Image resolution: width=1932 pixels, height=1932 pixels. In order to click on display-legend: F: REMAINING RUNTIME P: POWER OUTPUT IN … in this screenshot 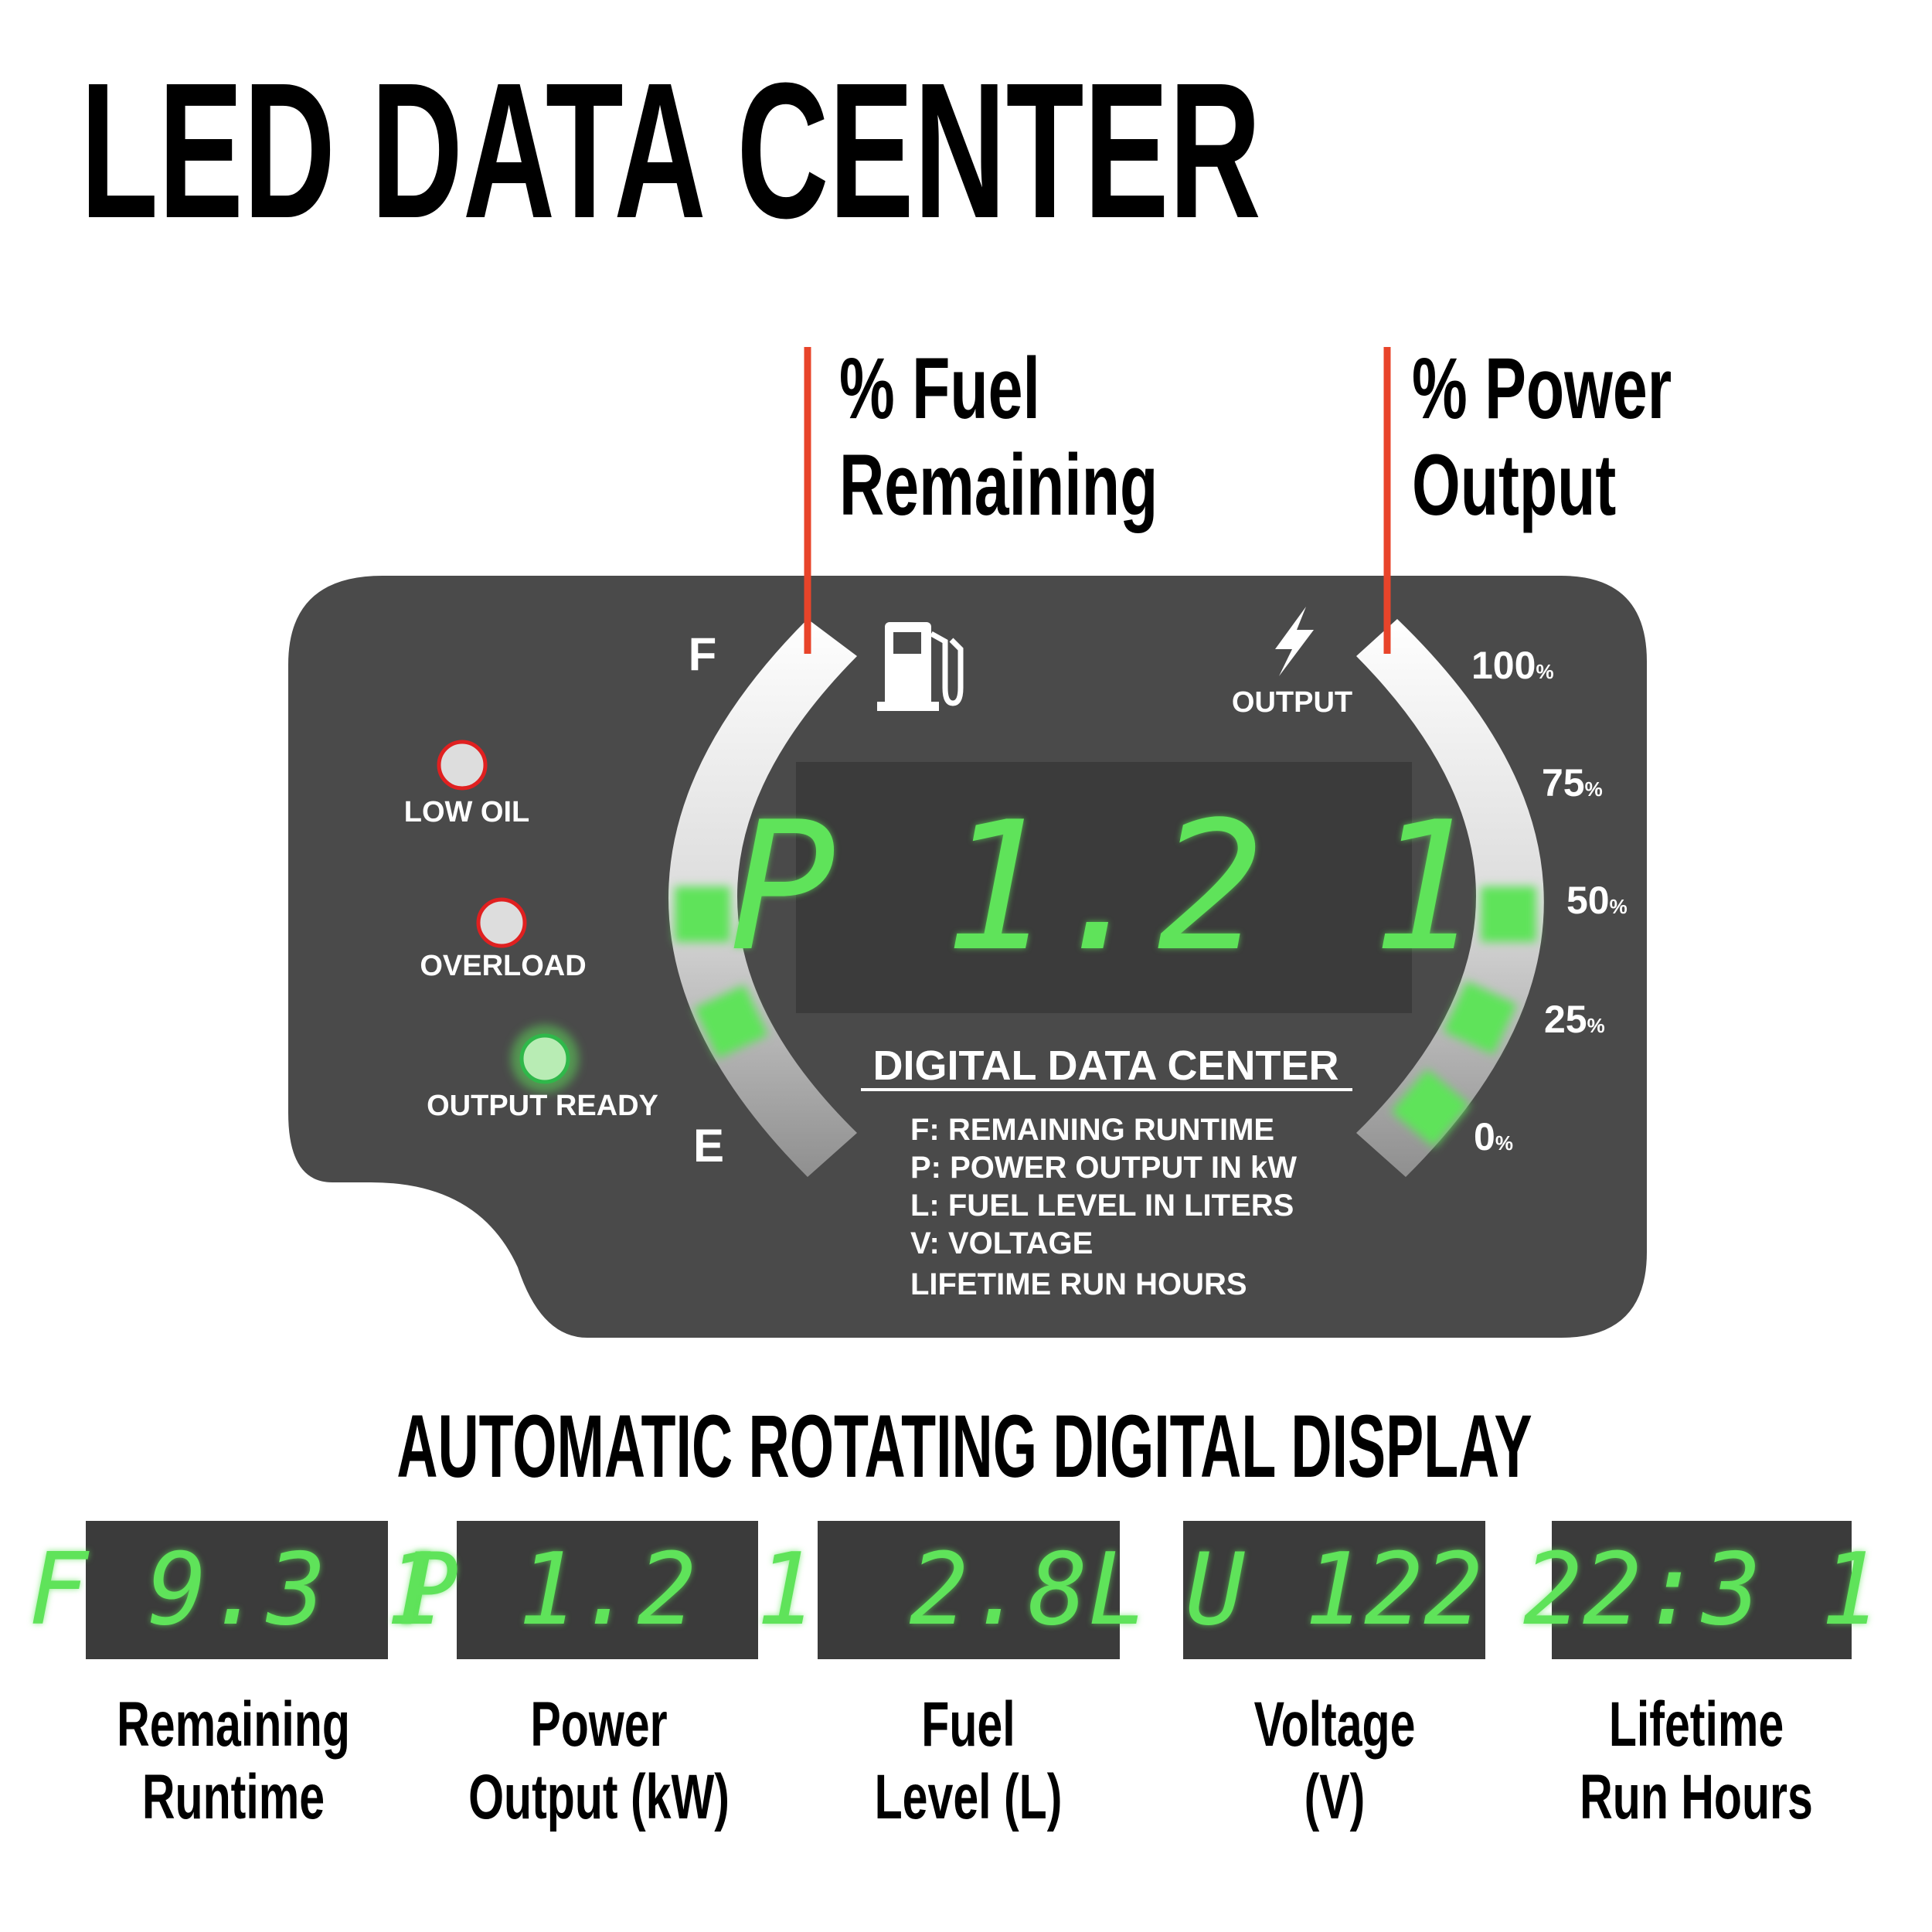, I will do `click(1104, 1207)`.